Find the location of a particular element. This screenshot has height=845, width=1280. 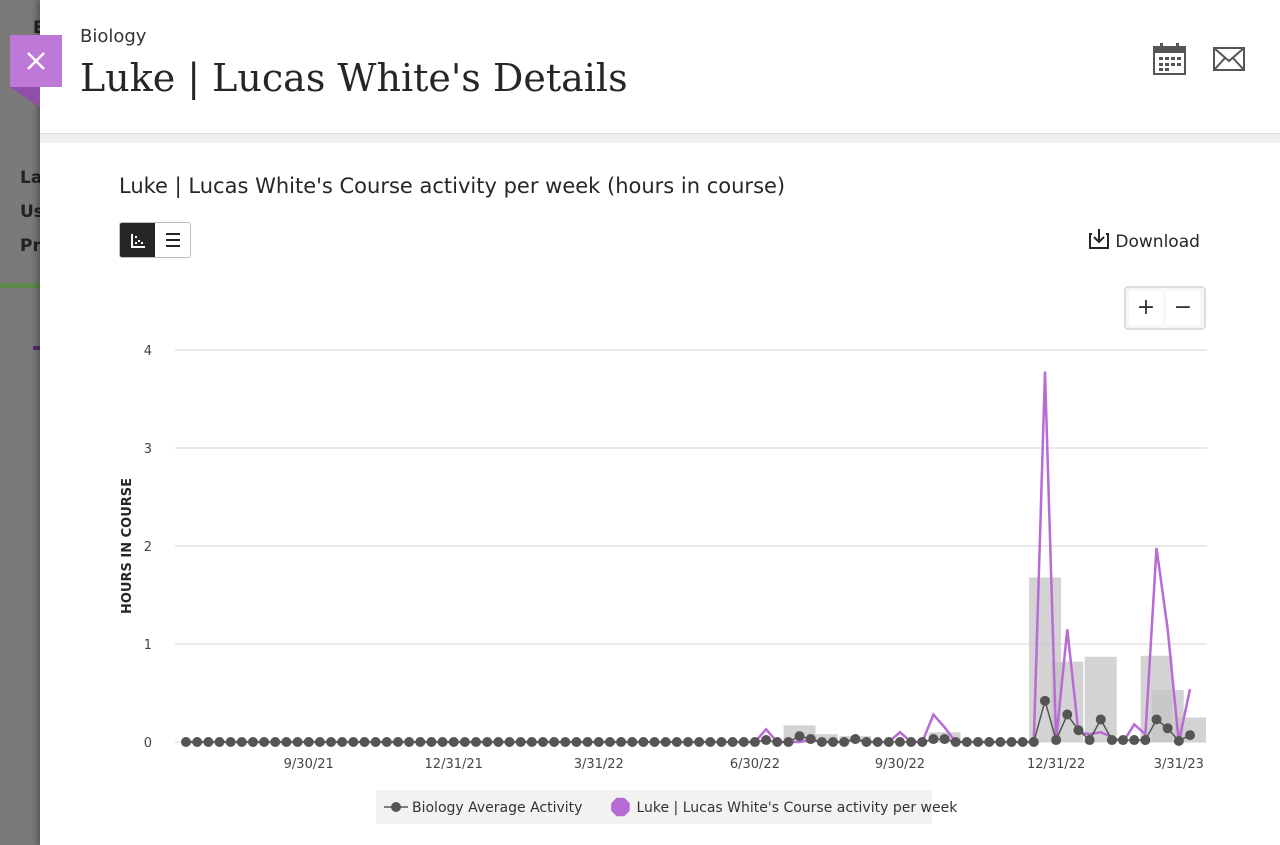

close-icon is located at coordinates (36, 61).